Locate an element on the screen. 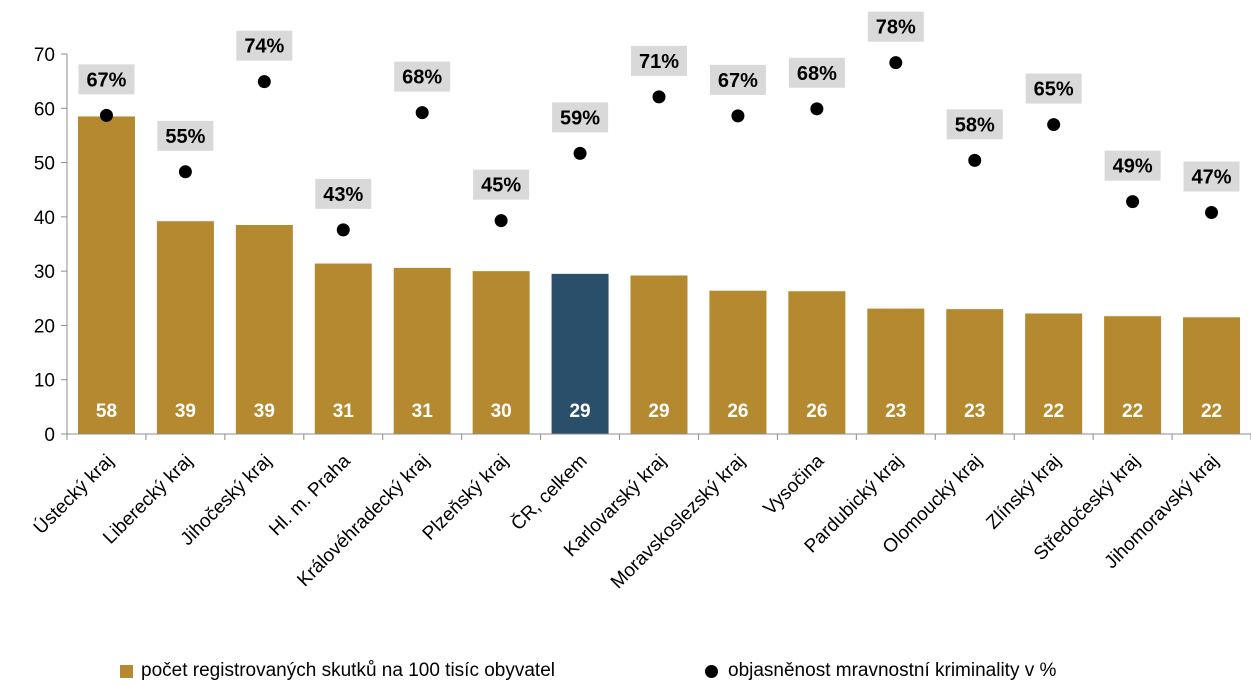 The height and width of the screenshot is (684, 1251). x-tick-label: Zlínský kraj is located at coordinates (1023, 492).